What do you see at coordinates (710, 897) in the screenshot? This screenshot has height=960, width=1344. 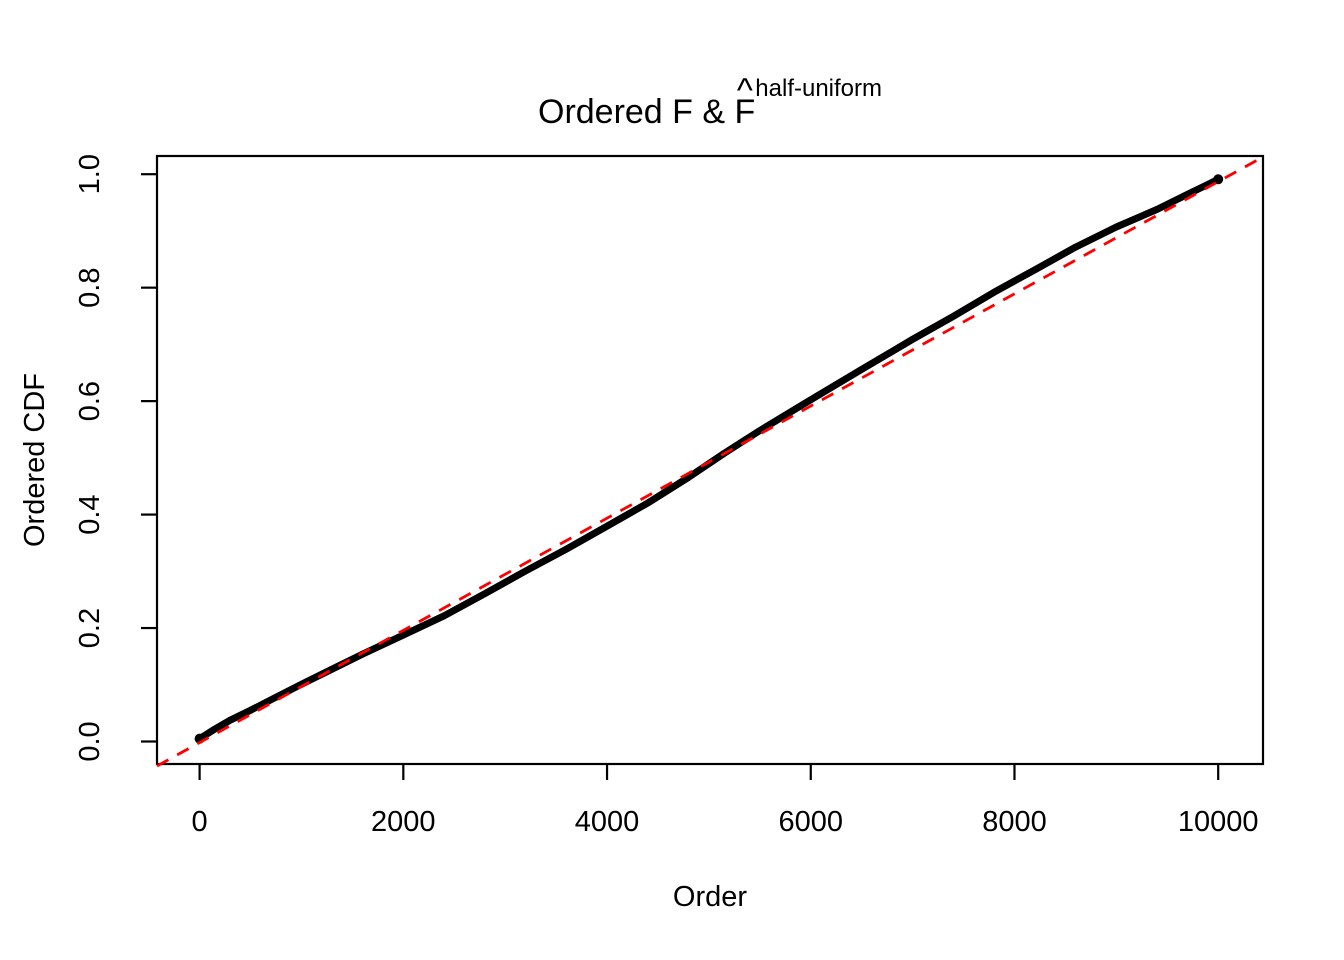 I see `x-axis-label: Order` at bounding box center [710, 897].